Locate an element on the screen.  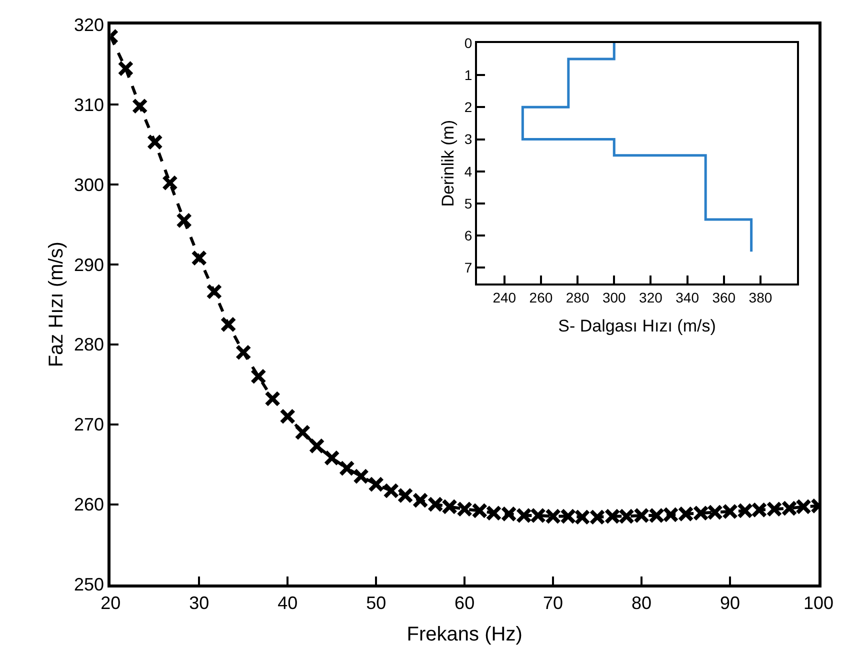
y-tick-label: 300 is located at coordinates (89, 184).